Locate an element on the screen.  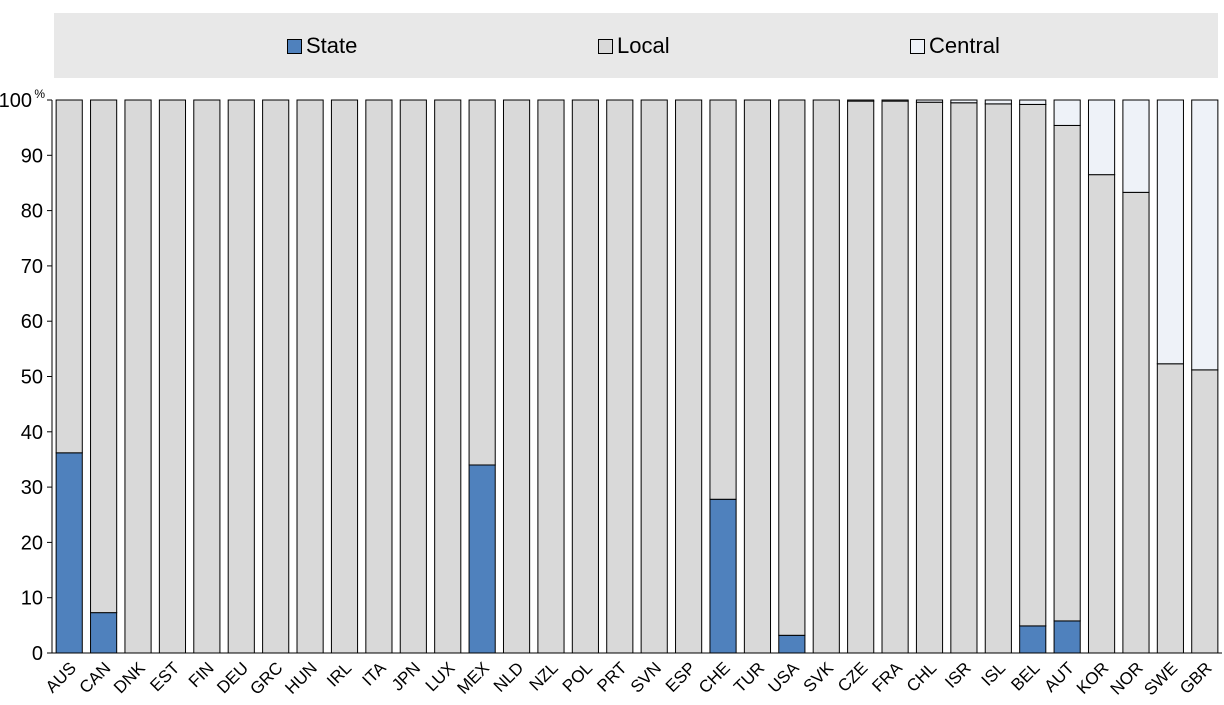
bar-local-ita is located at coordinates (379, 376).